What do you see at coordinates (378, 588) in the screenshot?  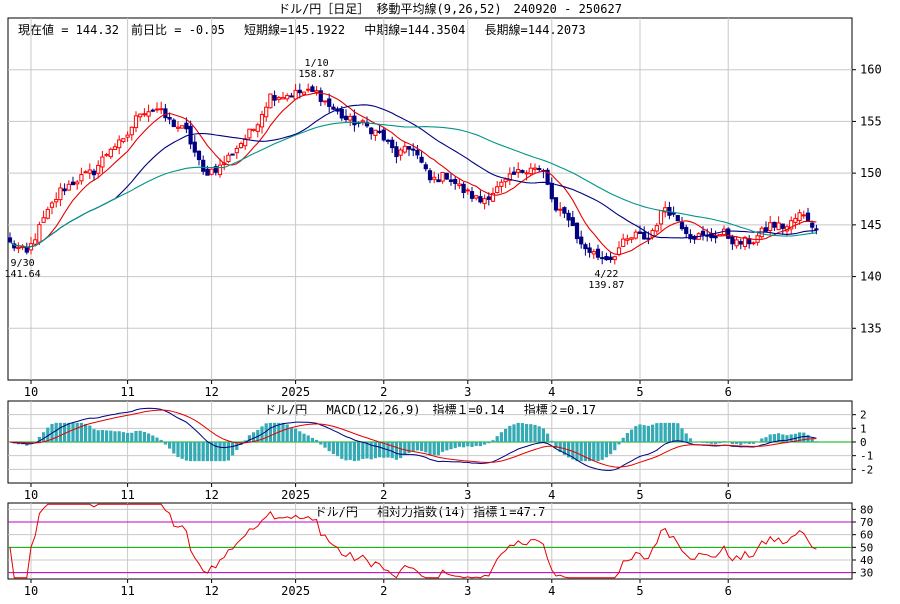 I see `rsi-x-ticks: 10 11 12 2025 2 3 4 5 6` at bounding box center [378, 588].